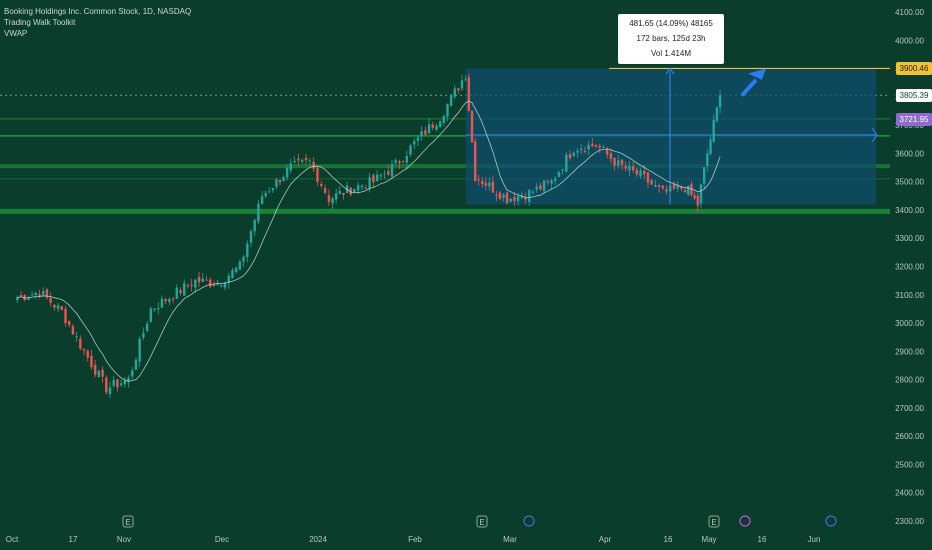 The width and height of the screenshot is (932, 550). I want to click on price-tick-3300: 3300.00, so click(909, 238).